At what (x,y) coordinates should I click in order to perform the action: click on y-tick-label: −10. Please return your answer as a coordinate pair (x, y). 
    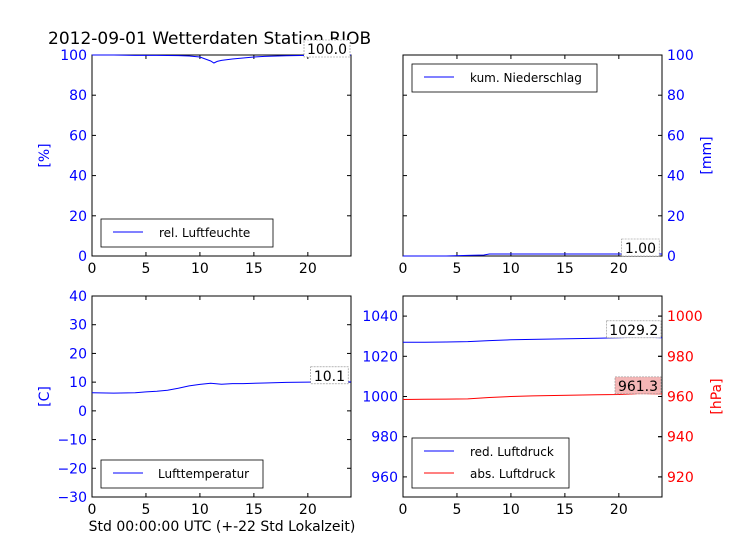
    Looking at the image, I should click on (72, 441).